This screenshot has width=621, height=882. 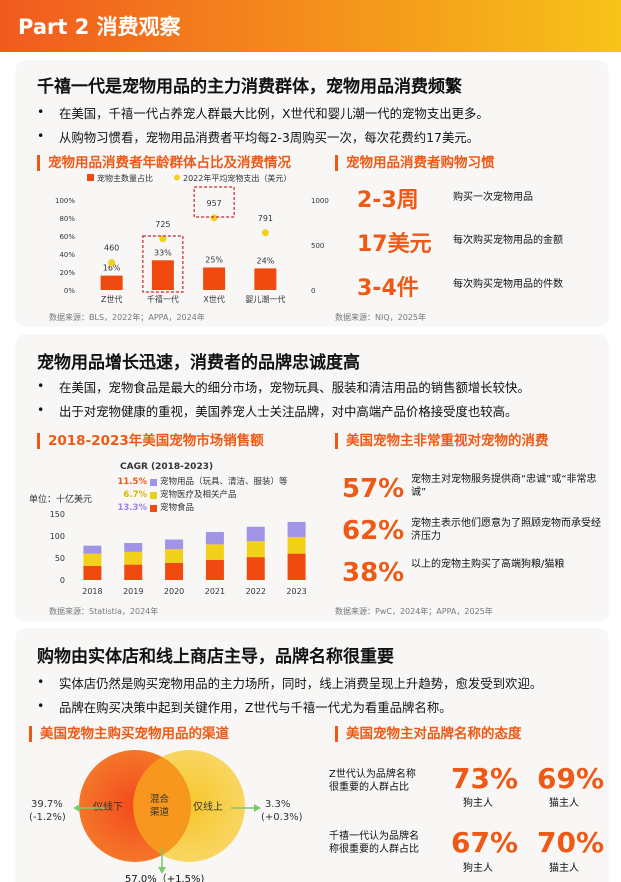 I want to click on legend-share-label: 宠物主数量占比, so click(x=125, y=178).